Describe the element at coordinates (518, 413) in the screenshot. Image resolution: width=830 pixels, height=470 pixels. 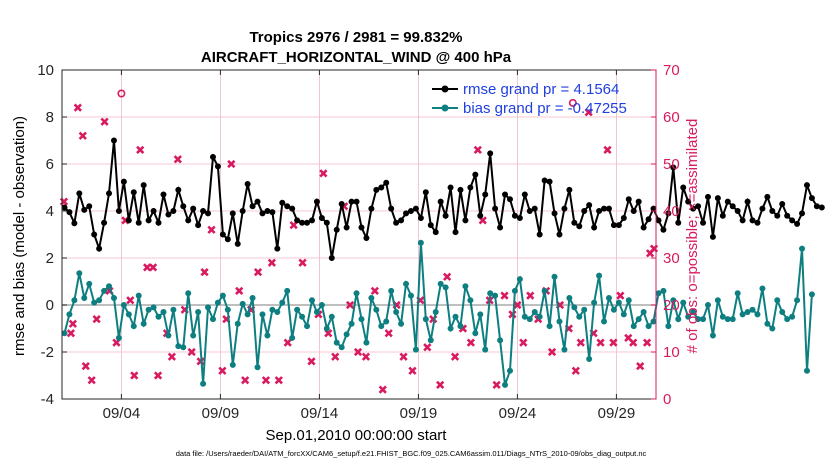
I see `x-tick-label: 09/24` at that location.